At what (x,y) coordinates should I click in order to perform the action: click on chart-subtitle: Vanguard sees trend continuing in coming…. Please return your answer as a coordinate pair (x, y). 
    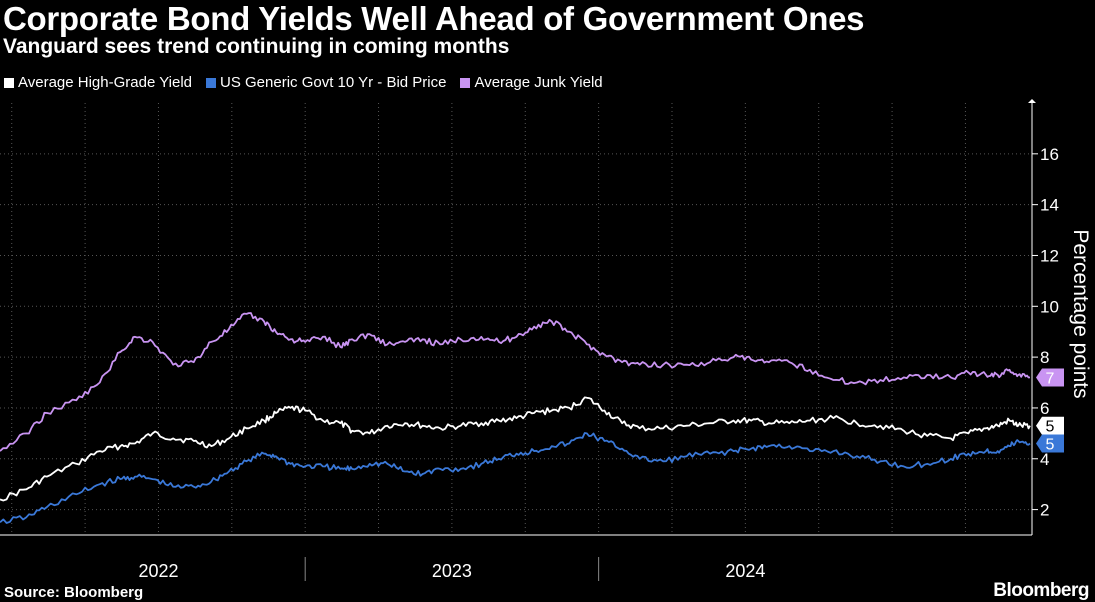
    Looking at the image, I should click on (256, 46).